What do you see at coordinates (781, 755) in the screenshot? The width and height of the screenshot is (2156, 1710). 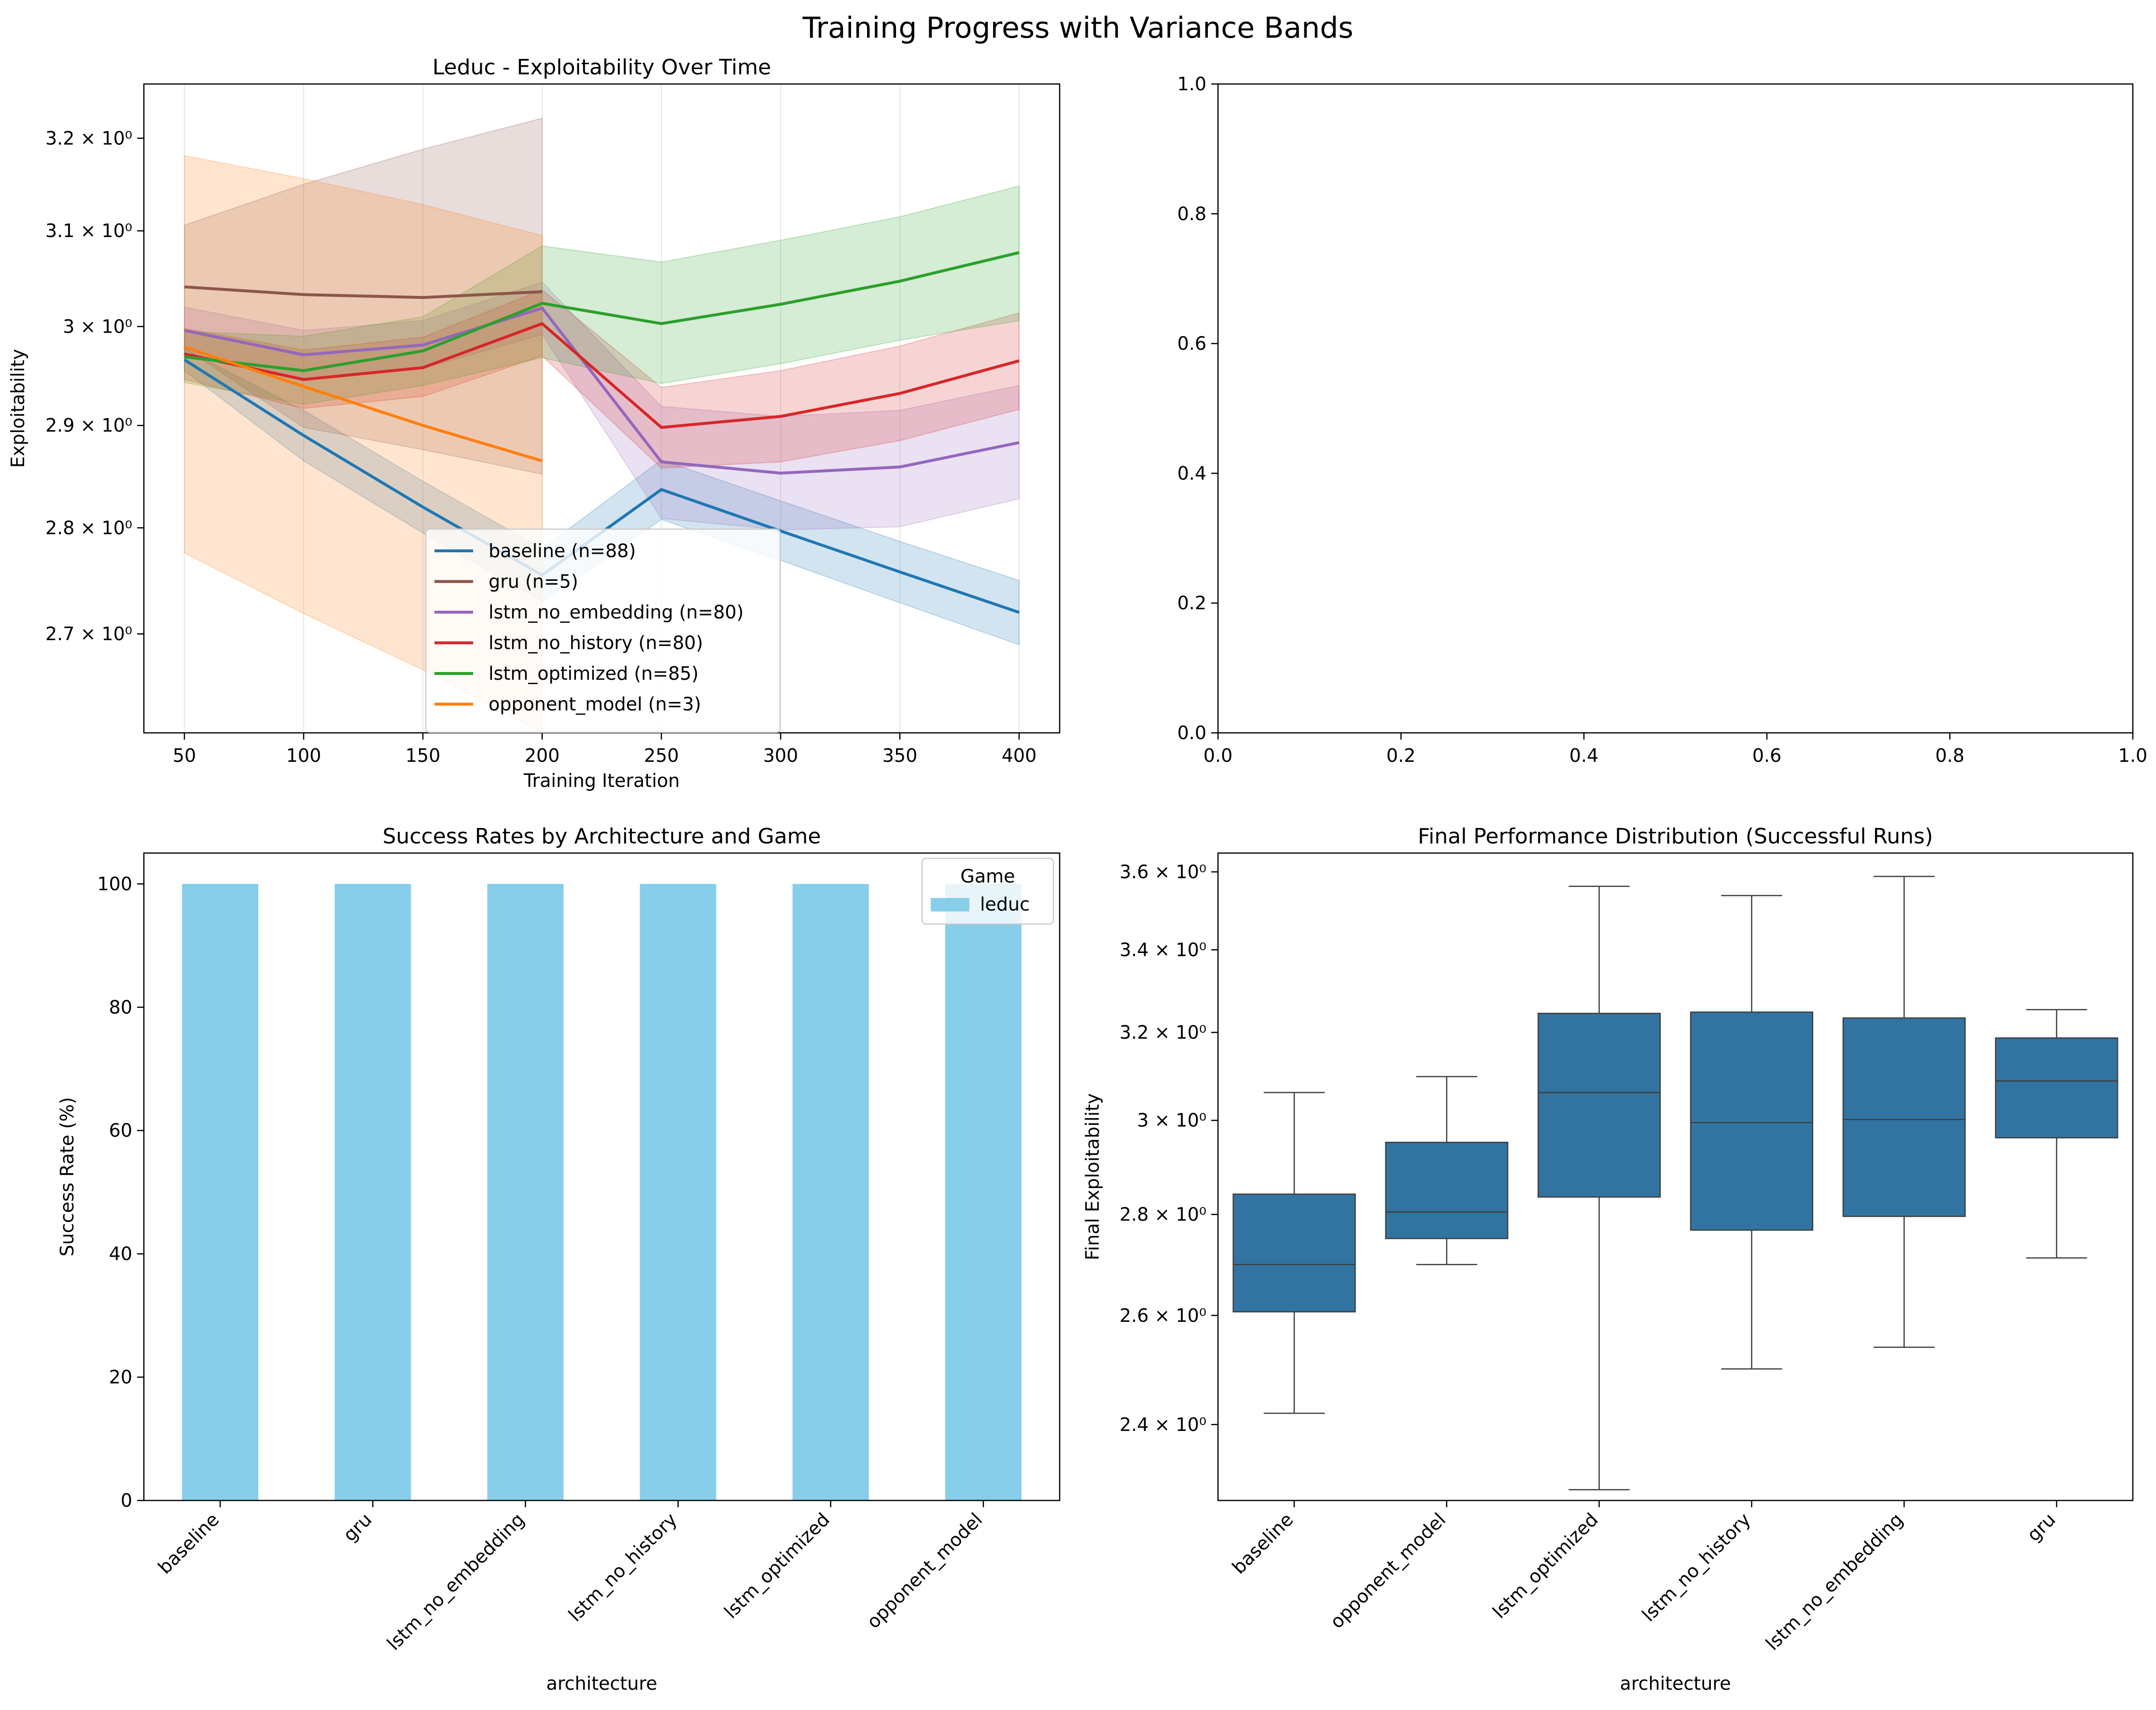 I see `x-tick-label: 300` at bounding box center [781, 755].